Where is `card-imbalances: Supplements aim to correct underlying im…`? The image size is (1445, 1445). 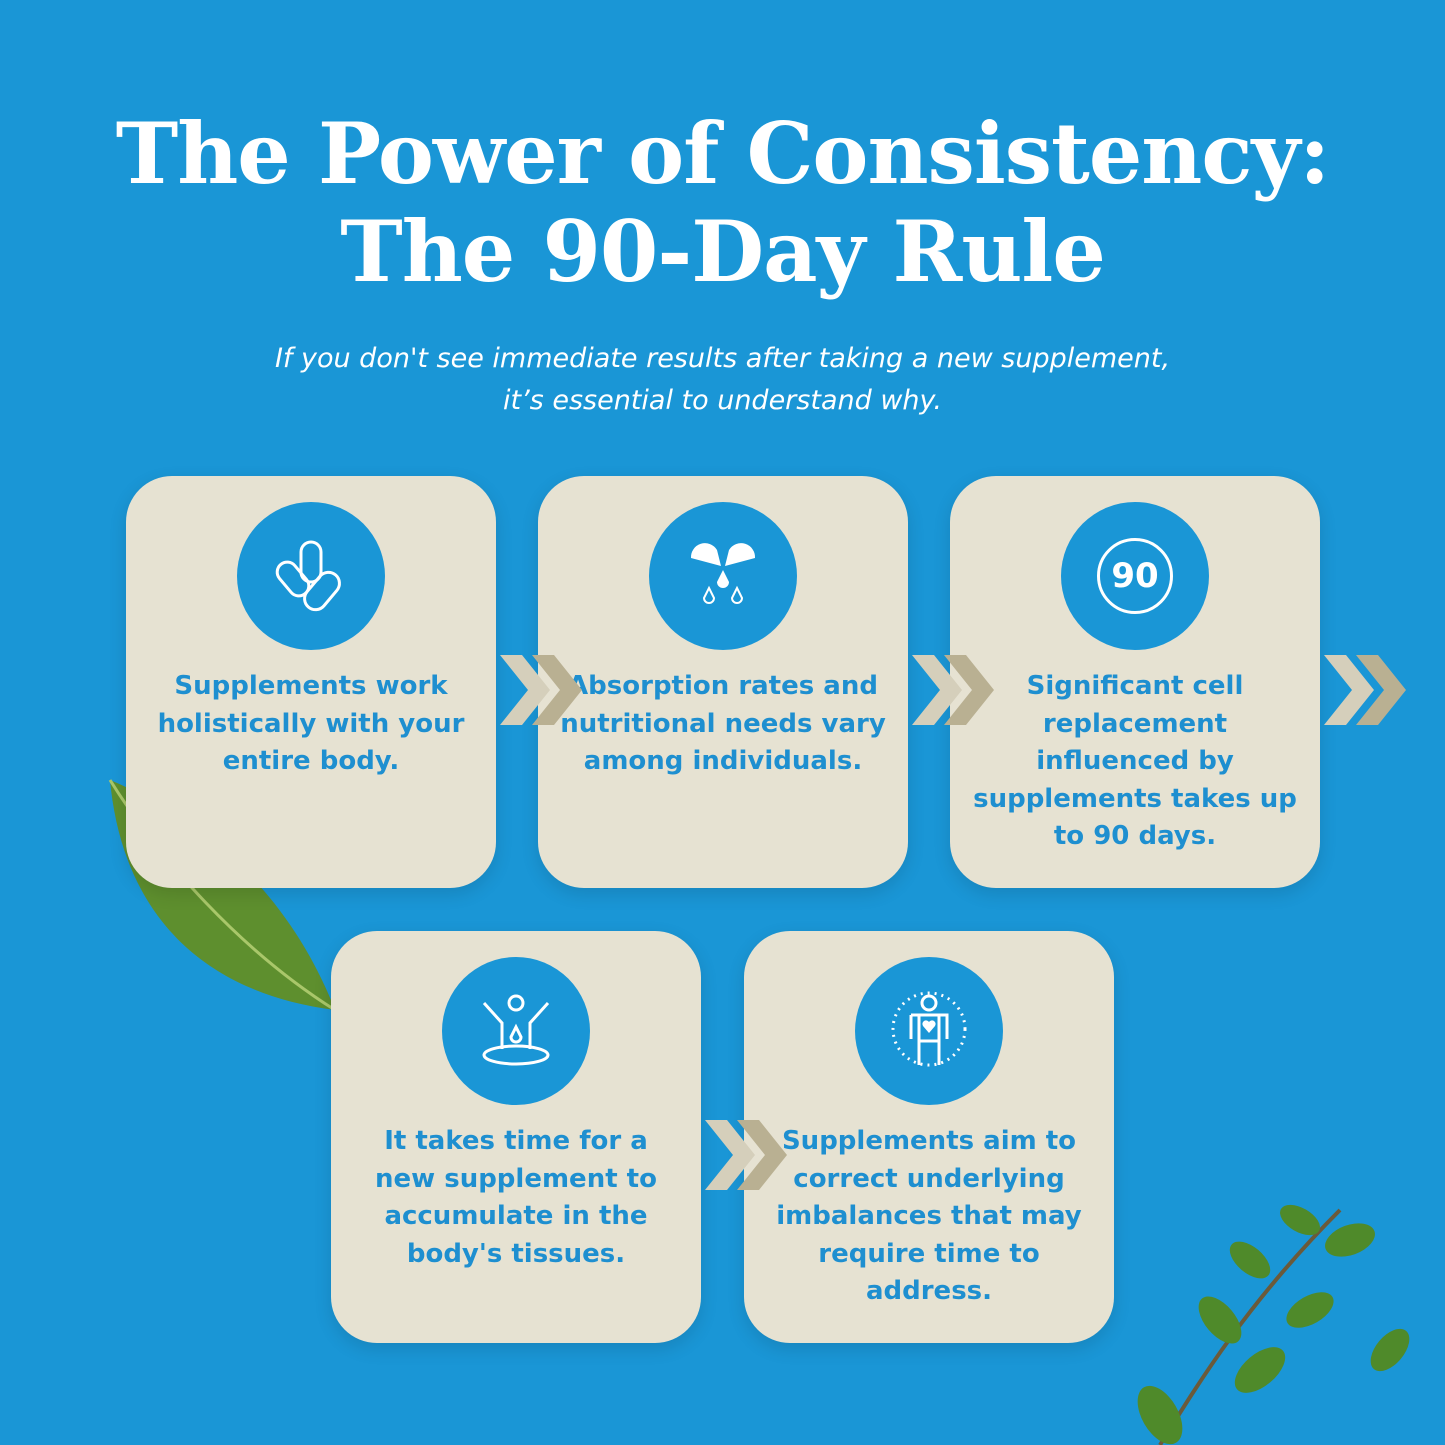 card-imbalances: Supplements aim to correct underlying im… is located at coordinates (929, 1137).